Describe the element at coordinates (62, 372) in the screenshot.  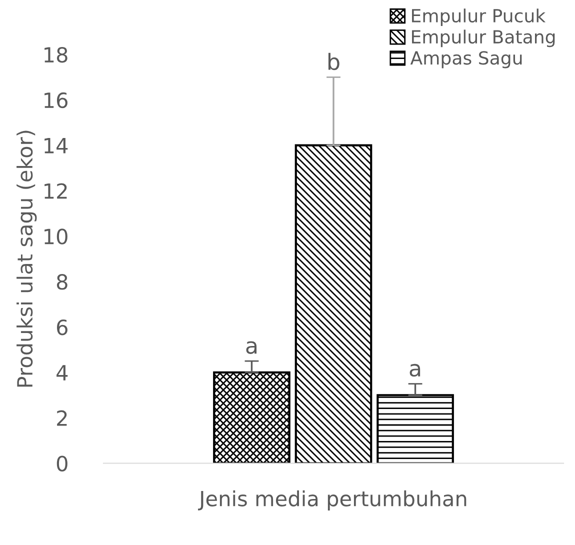
I see `y-tick-label: 4` at that location.